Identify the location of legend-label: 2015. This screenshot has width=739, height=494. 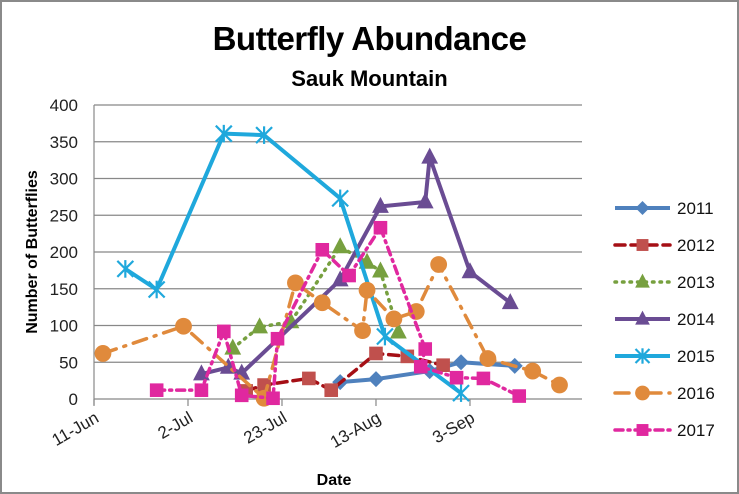
(696, 356).